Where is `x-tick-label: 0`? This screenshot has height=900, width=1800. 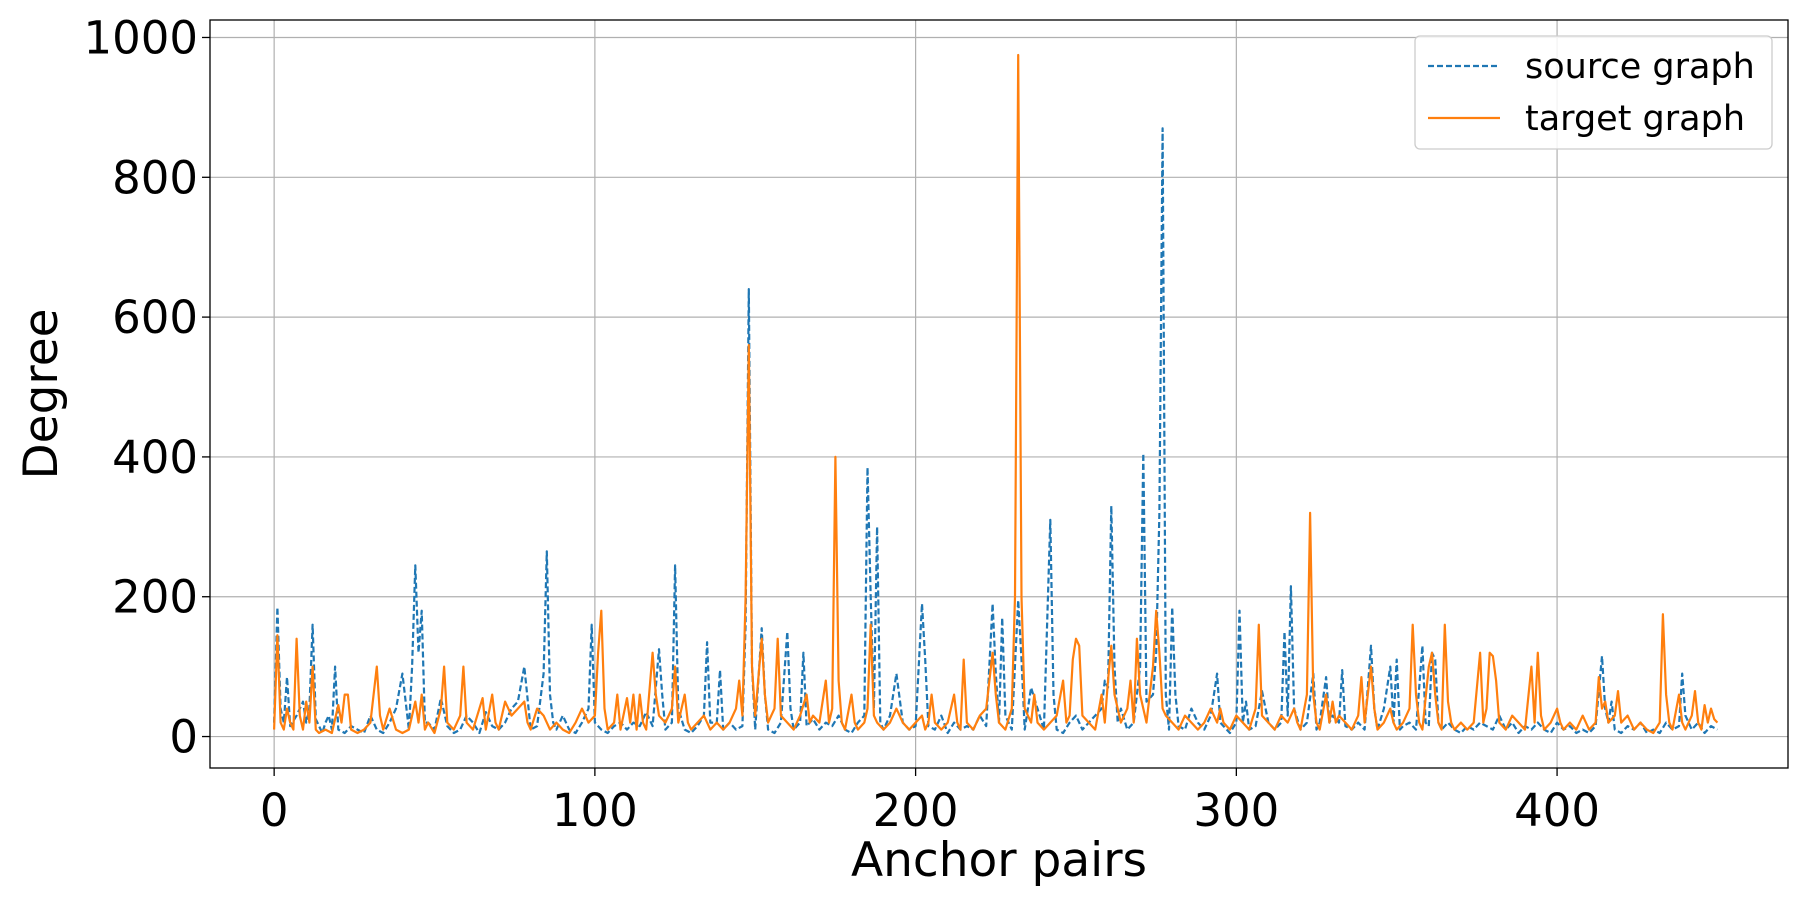 x-tick-label: 0 is located at coordinates (274, 810).